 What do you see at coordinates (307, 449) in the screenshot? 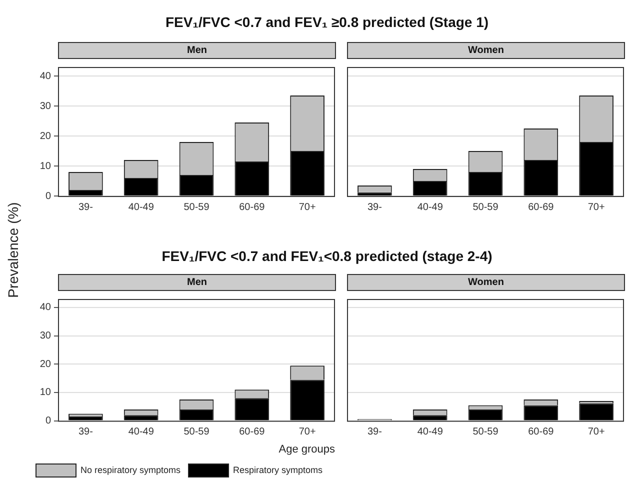
I see `x-axis-title: Age groups` at bounding box center [307, 449].